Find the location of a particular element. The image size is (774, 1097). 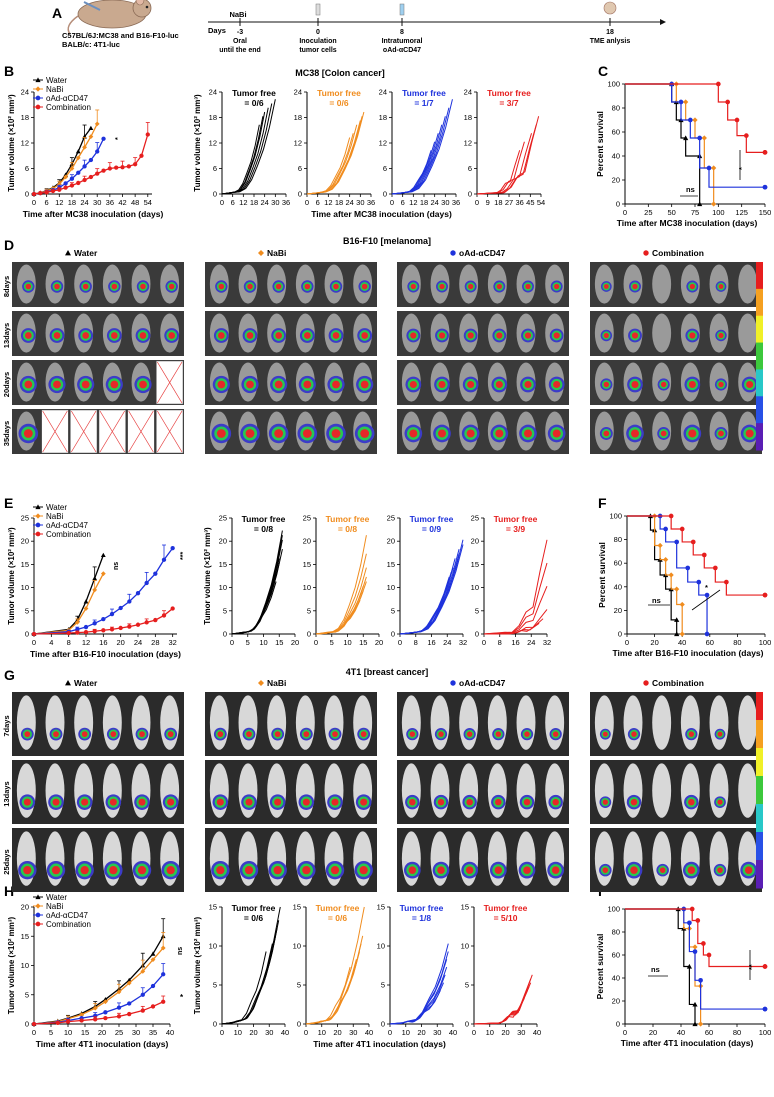

syringe-icon is located at coordinates (402, 9).